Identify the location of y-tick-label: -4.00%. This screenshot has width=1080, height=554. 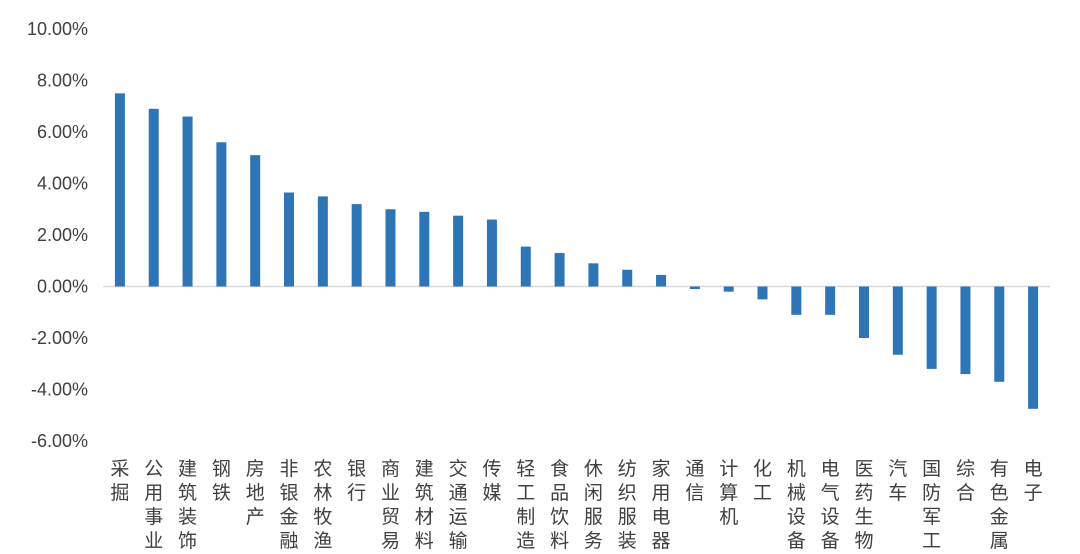
(59, 390).